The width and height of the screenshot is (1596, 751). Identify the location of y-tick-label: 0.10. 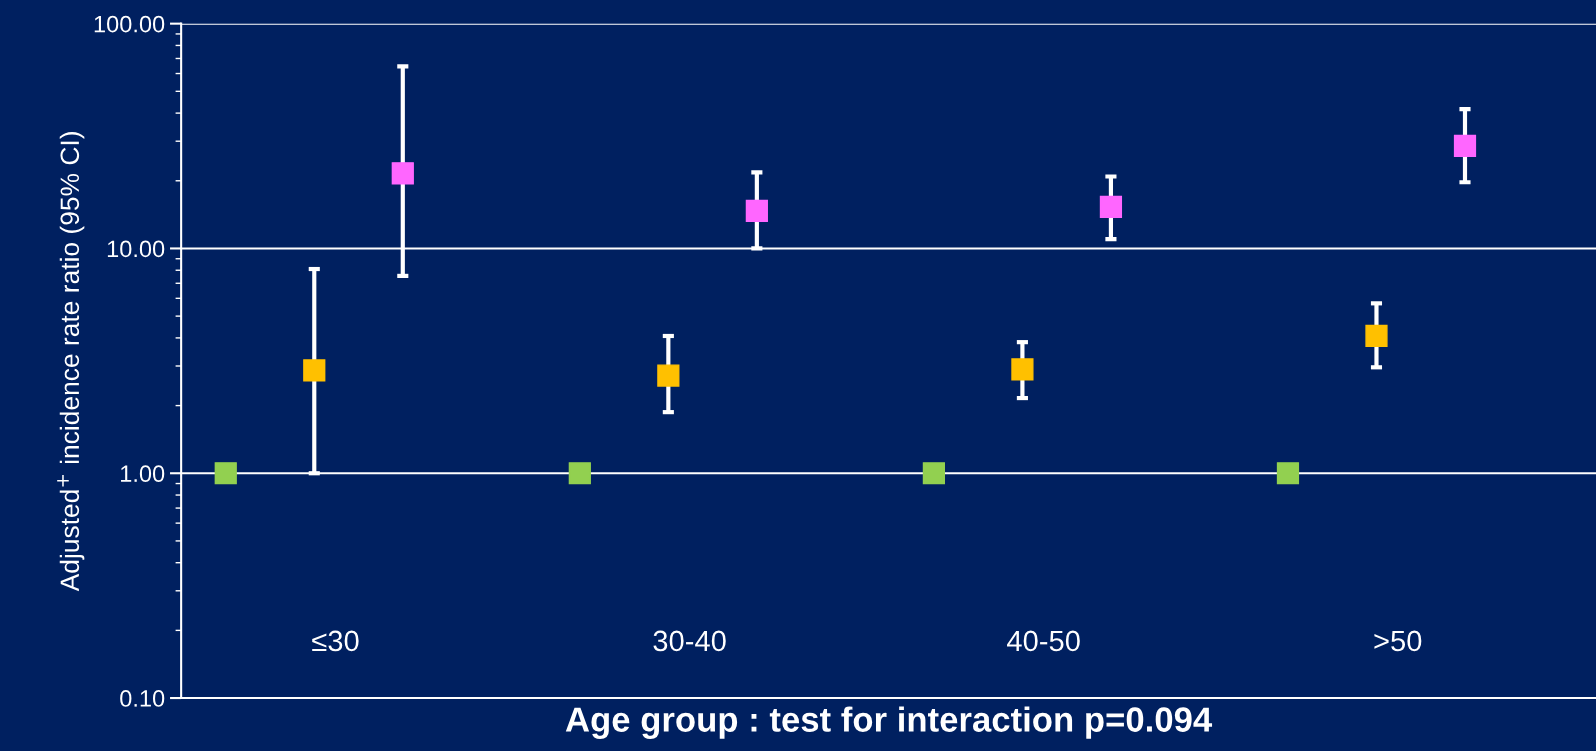
(142, 698).